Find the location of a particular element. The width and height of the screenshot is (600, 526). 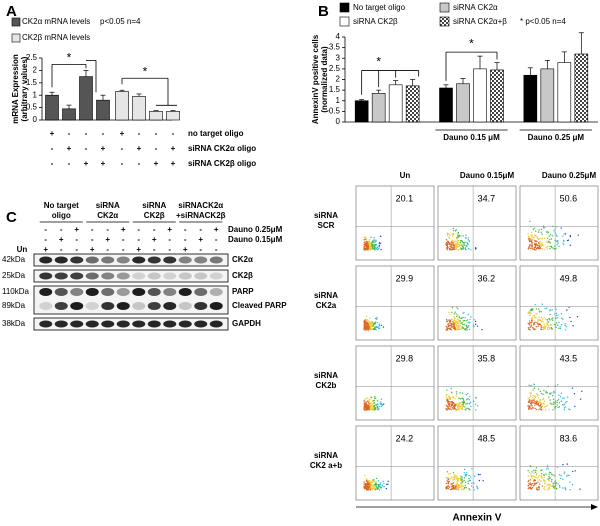

column-header: Un is located at coordinates (405, 175).